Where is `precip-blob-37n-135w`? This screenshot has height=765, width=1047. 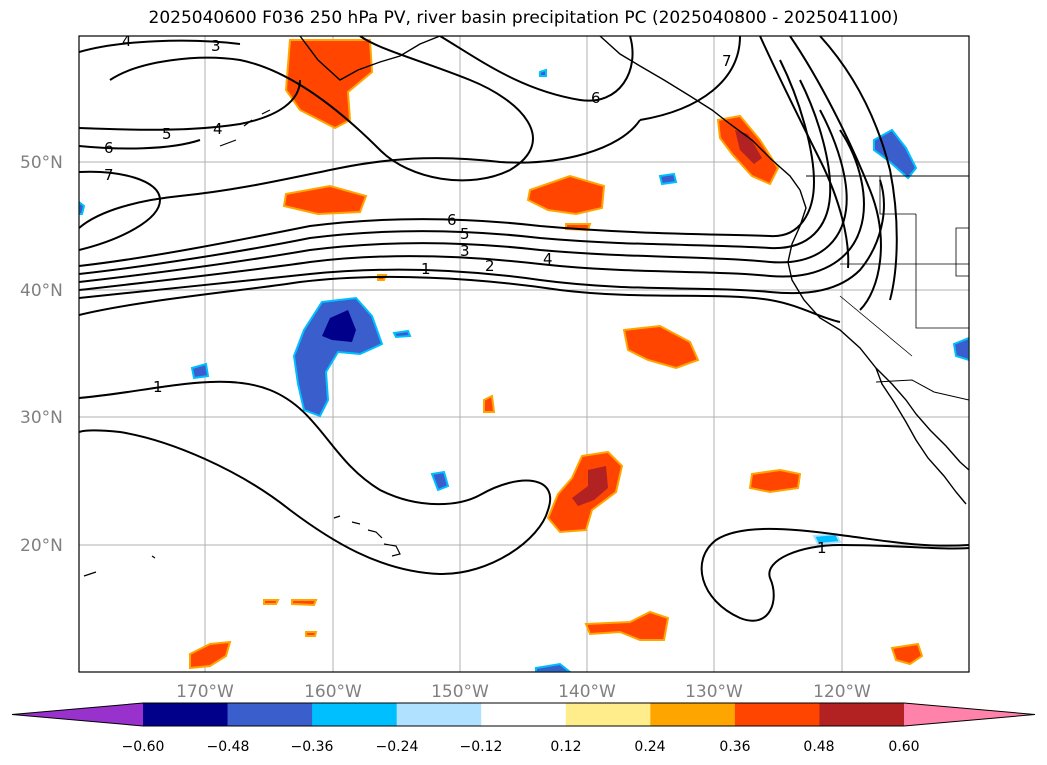
precip-blob-37n-135w is located at coordinates (661, 347).